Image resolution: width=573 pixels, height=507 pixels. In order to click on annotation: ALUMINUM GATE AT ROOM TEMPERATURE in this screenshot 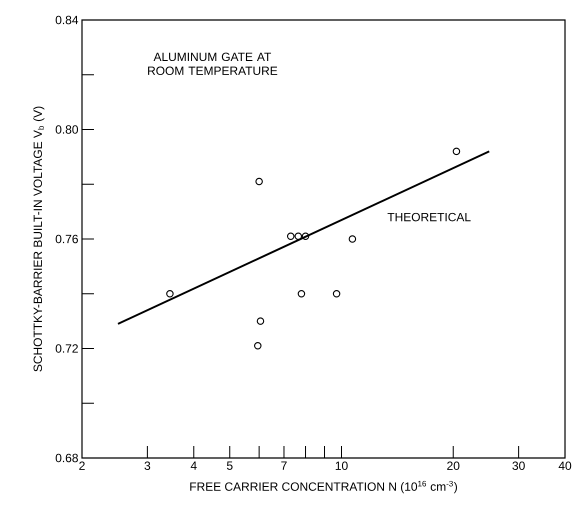, I will do `click(213, 63)`.